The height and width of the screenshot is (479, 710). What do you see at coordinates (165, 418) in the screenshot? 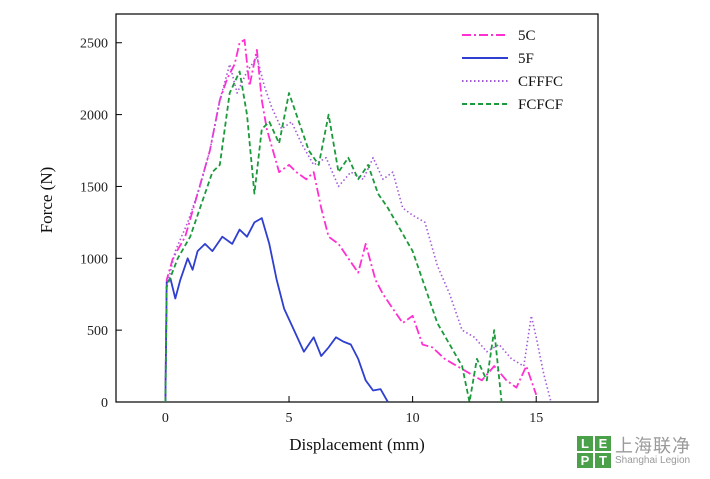
I see `x-tick-label: 0` at bounding box center [165, 418].